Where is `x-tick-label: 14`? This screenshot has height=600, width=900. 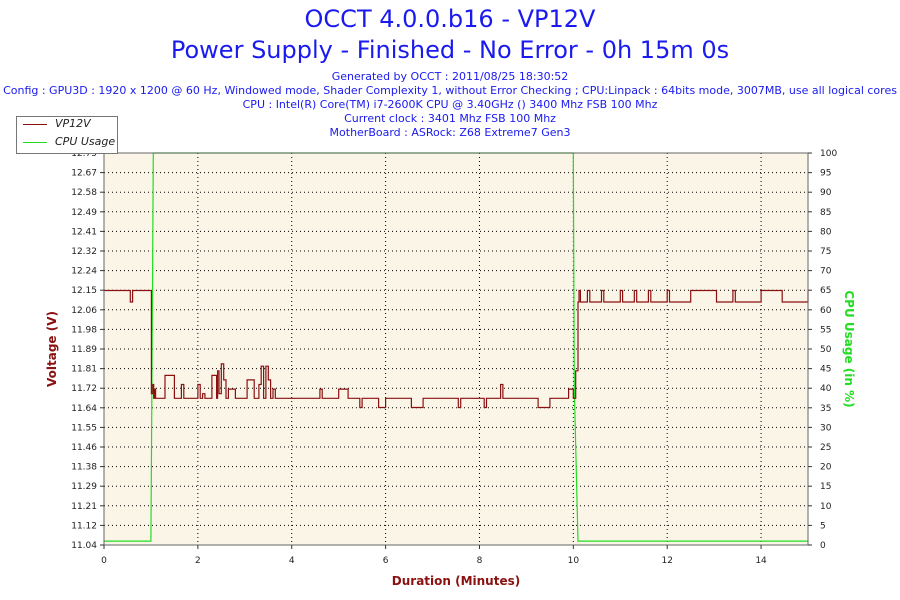
x-tick-label: 14 is located at coordinates (761, 561).